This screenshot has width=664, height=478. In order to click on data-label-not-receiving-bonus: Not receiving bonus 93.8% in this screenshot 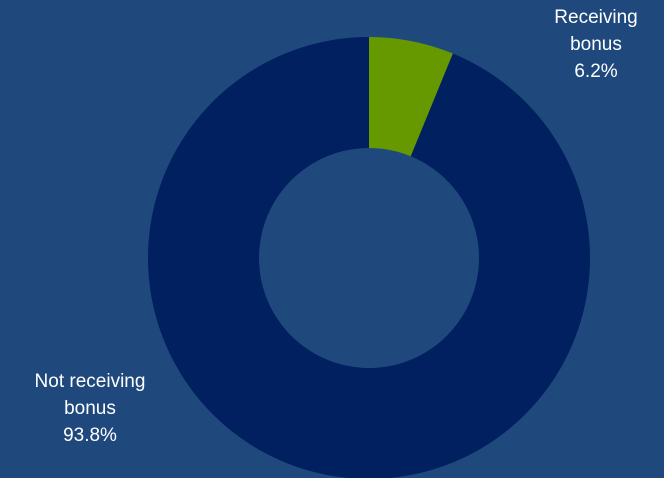, I will do `click(90, 408)`.